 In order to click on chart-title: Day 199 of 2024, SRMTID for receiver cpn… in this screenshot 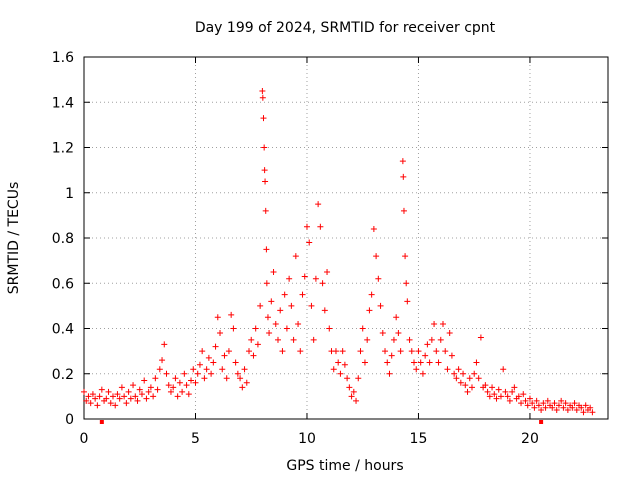, I will do `click(345, 28)`.